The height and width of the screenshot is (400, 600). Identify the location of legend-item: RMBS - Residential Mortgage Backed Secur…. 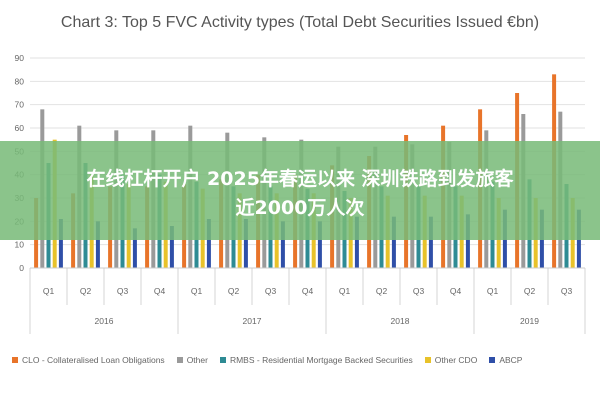
(316, 360).